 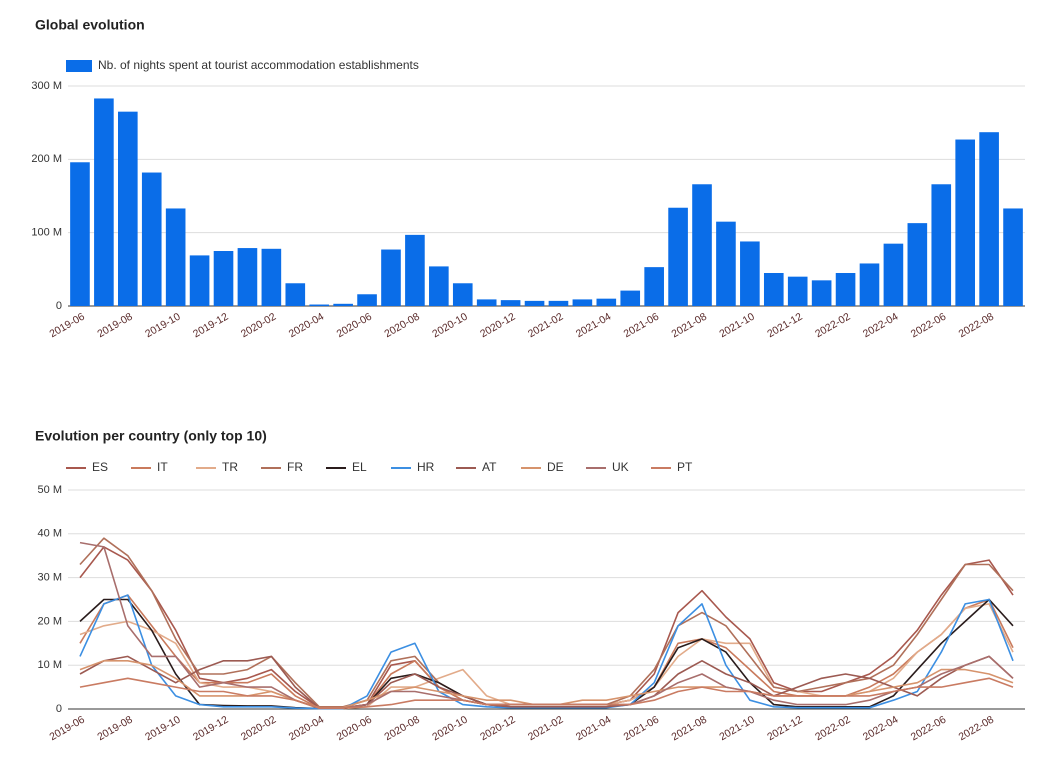 What do you see at coordinates (90, 25) in the screenshot?
I see `chart-title: Global evolution` at bounding box center [90, 25].